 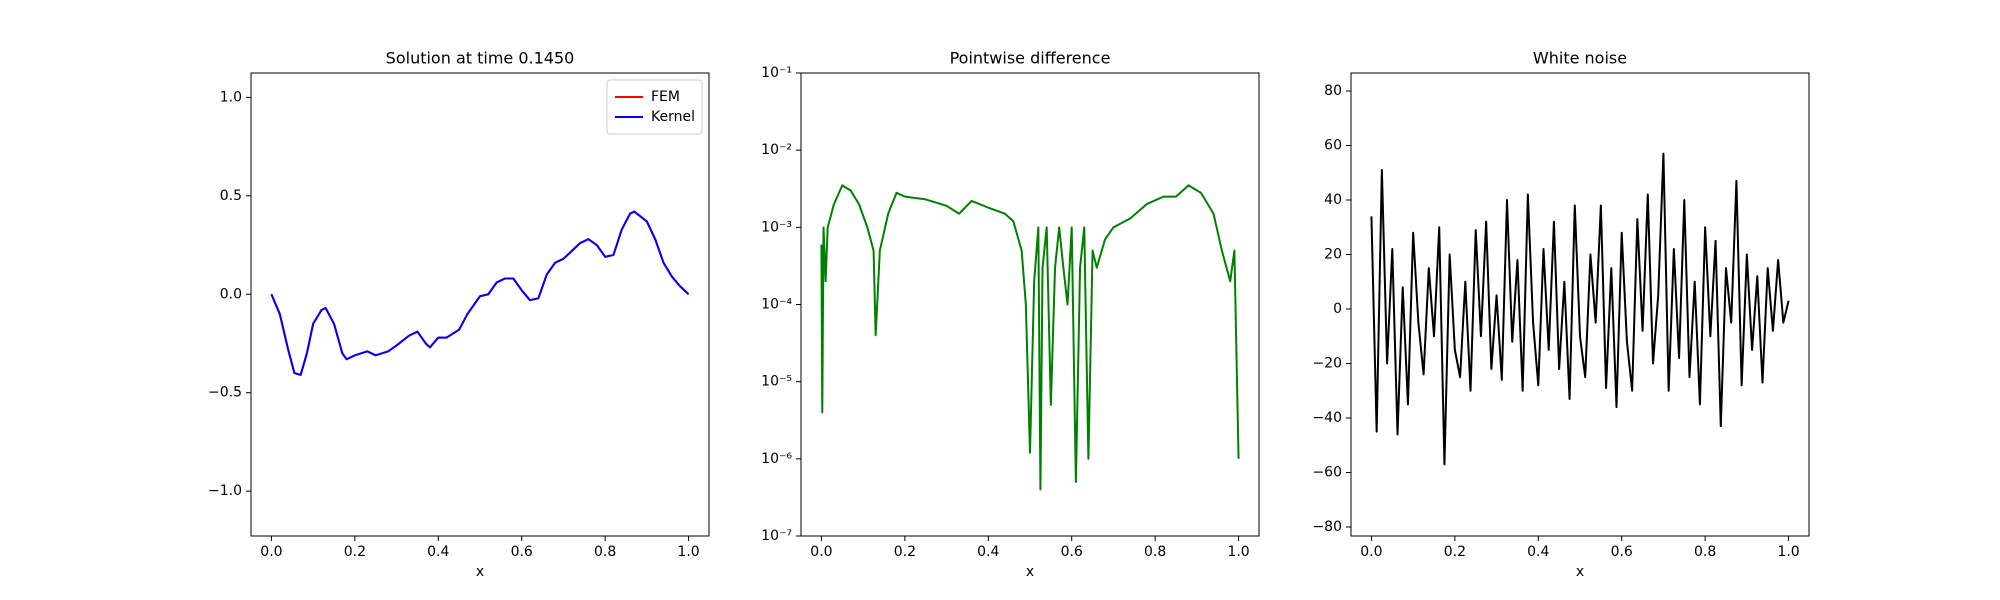 What do you see at coordinates (776, 536) in the screenshot?
I see `y-tick-label: 10⁻⁷` at bounding box center [776, 536].